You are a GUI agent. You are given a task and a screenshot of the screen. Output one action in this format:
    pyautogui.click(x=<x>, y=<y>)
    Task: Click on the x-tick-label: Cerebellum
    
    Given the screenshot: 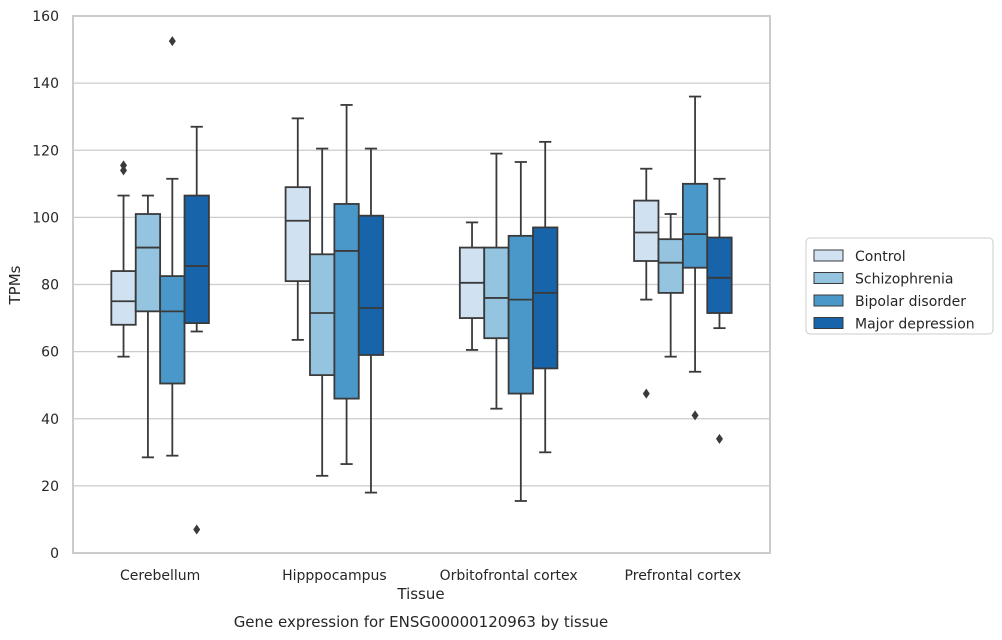 What is the action you would take?
    pyautogui.click(x=160, y=576)
    